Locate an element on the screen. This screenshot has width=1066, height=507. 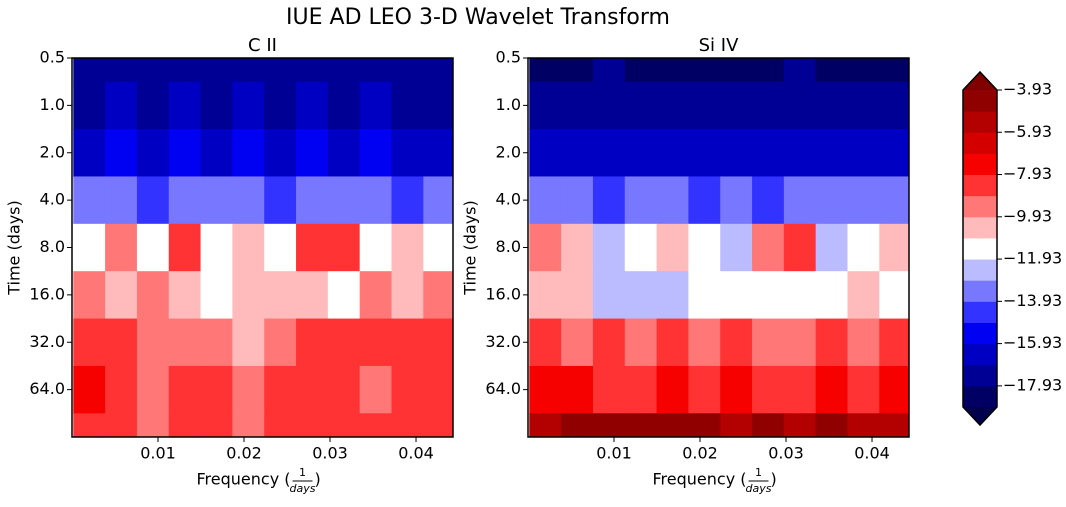
panel-title: Si IV is located at coordinates (719, 45).